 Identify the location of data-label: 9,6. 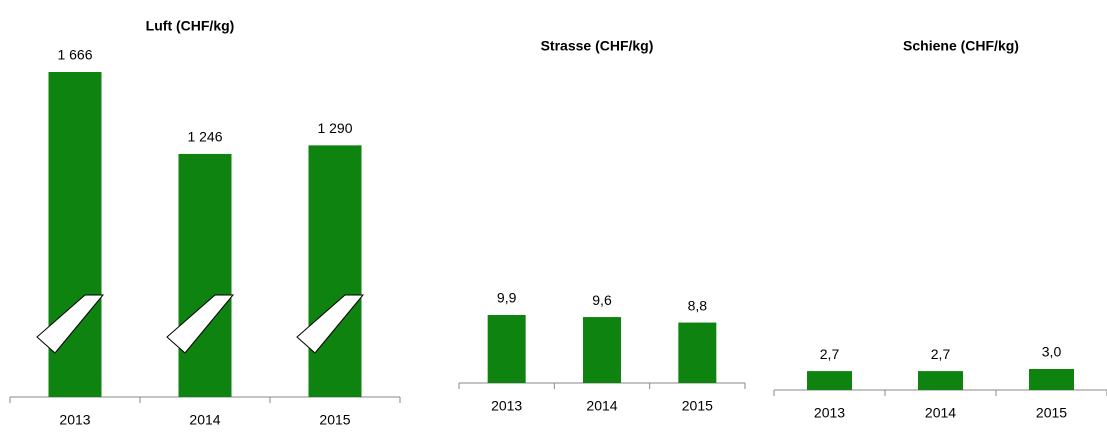
(602, 300).